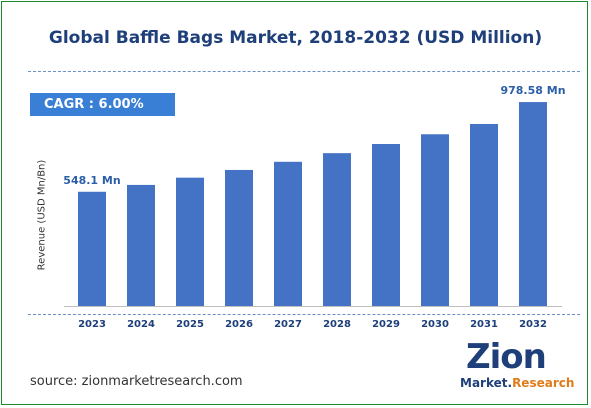 This screenshot has height=408, width=591. I want to click on logo-wordmark: Zion, so click(506, 357).